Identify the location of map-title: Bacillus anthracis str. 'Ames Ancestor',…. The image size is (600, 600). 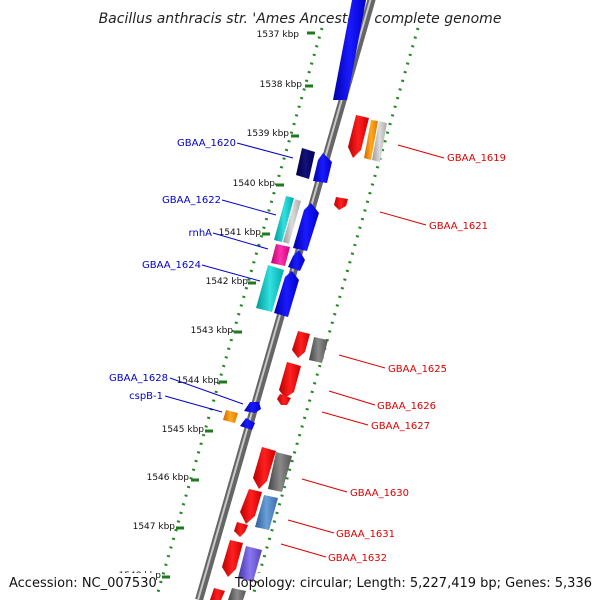
(300, 19).